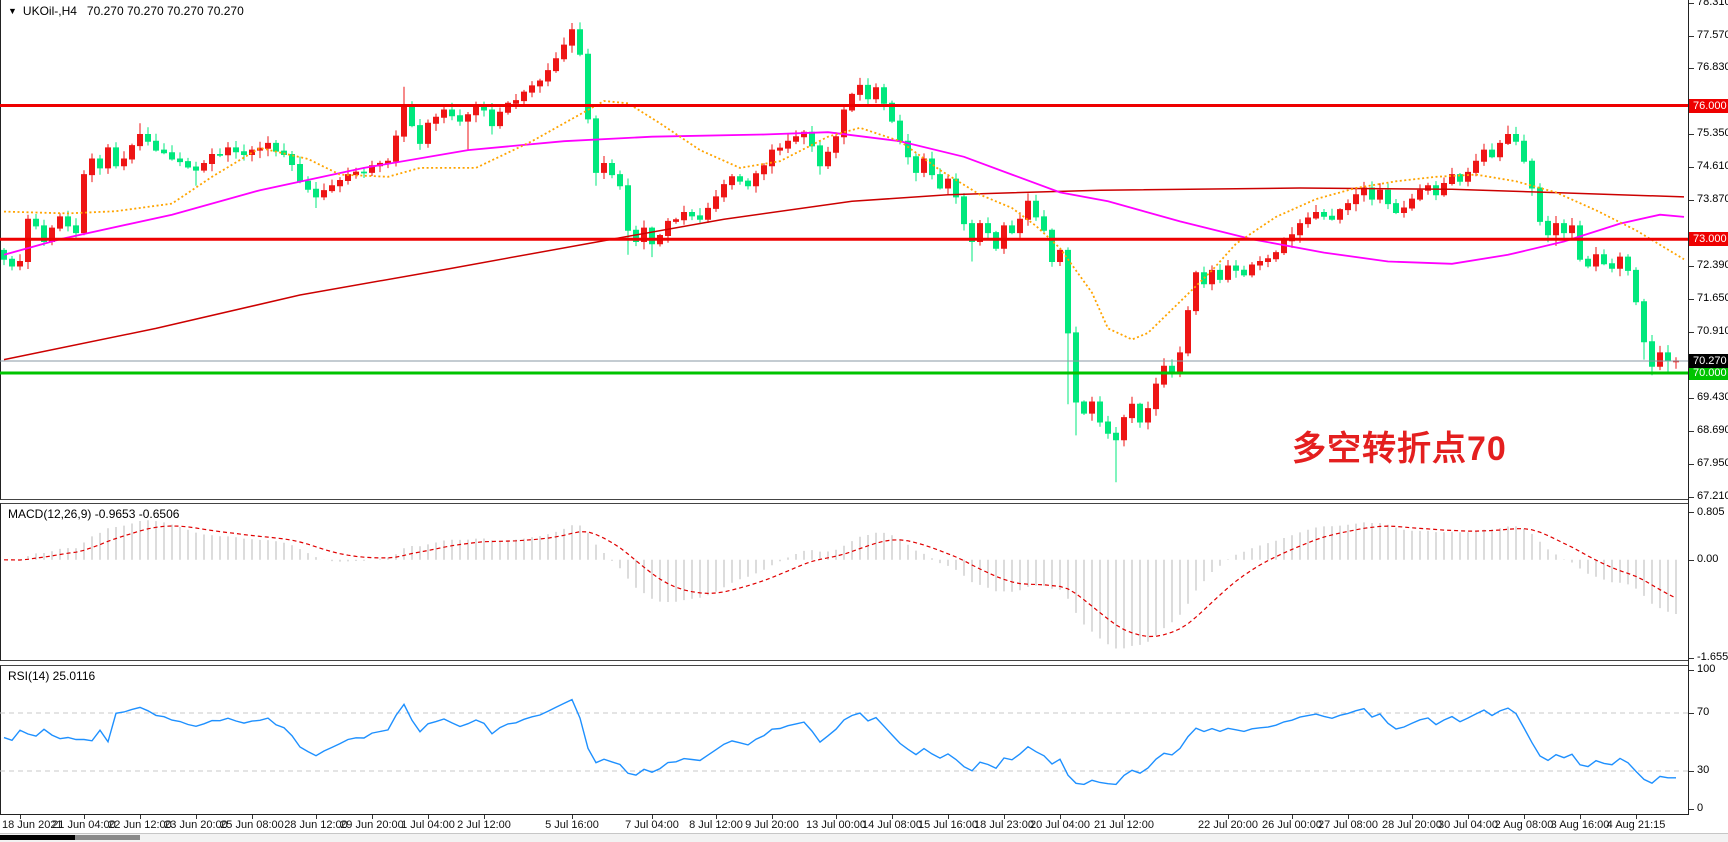 This screenshot has width=1728, height=842. Describe the element at coordinates (1636, 825) in the screenshot. I see `time-label: 4 Aug 21:15` at that location.